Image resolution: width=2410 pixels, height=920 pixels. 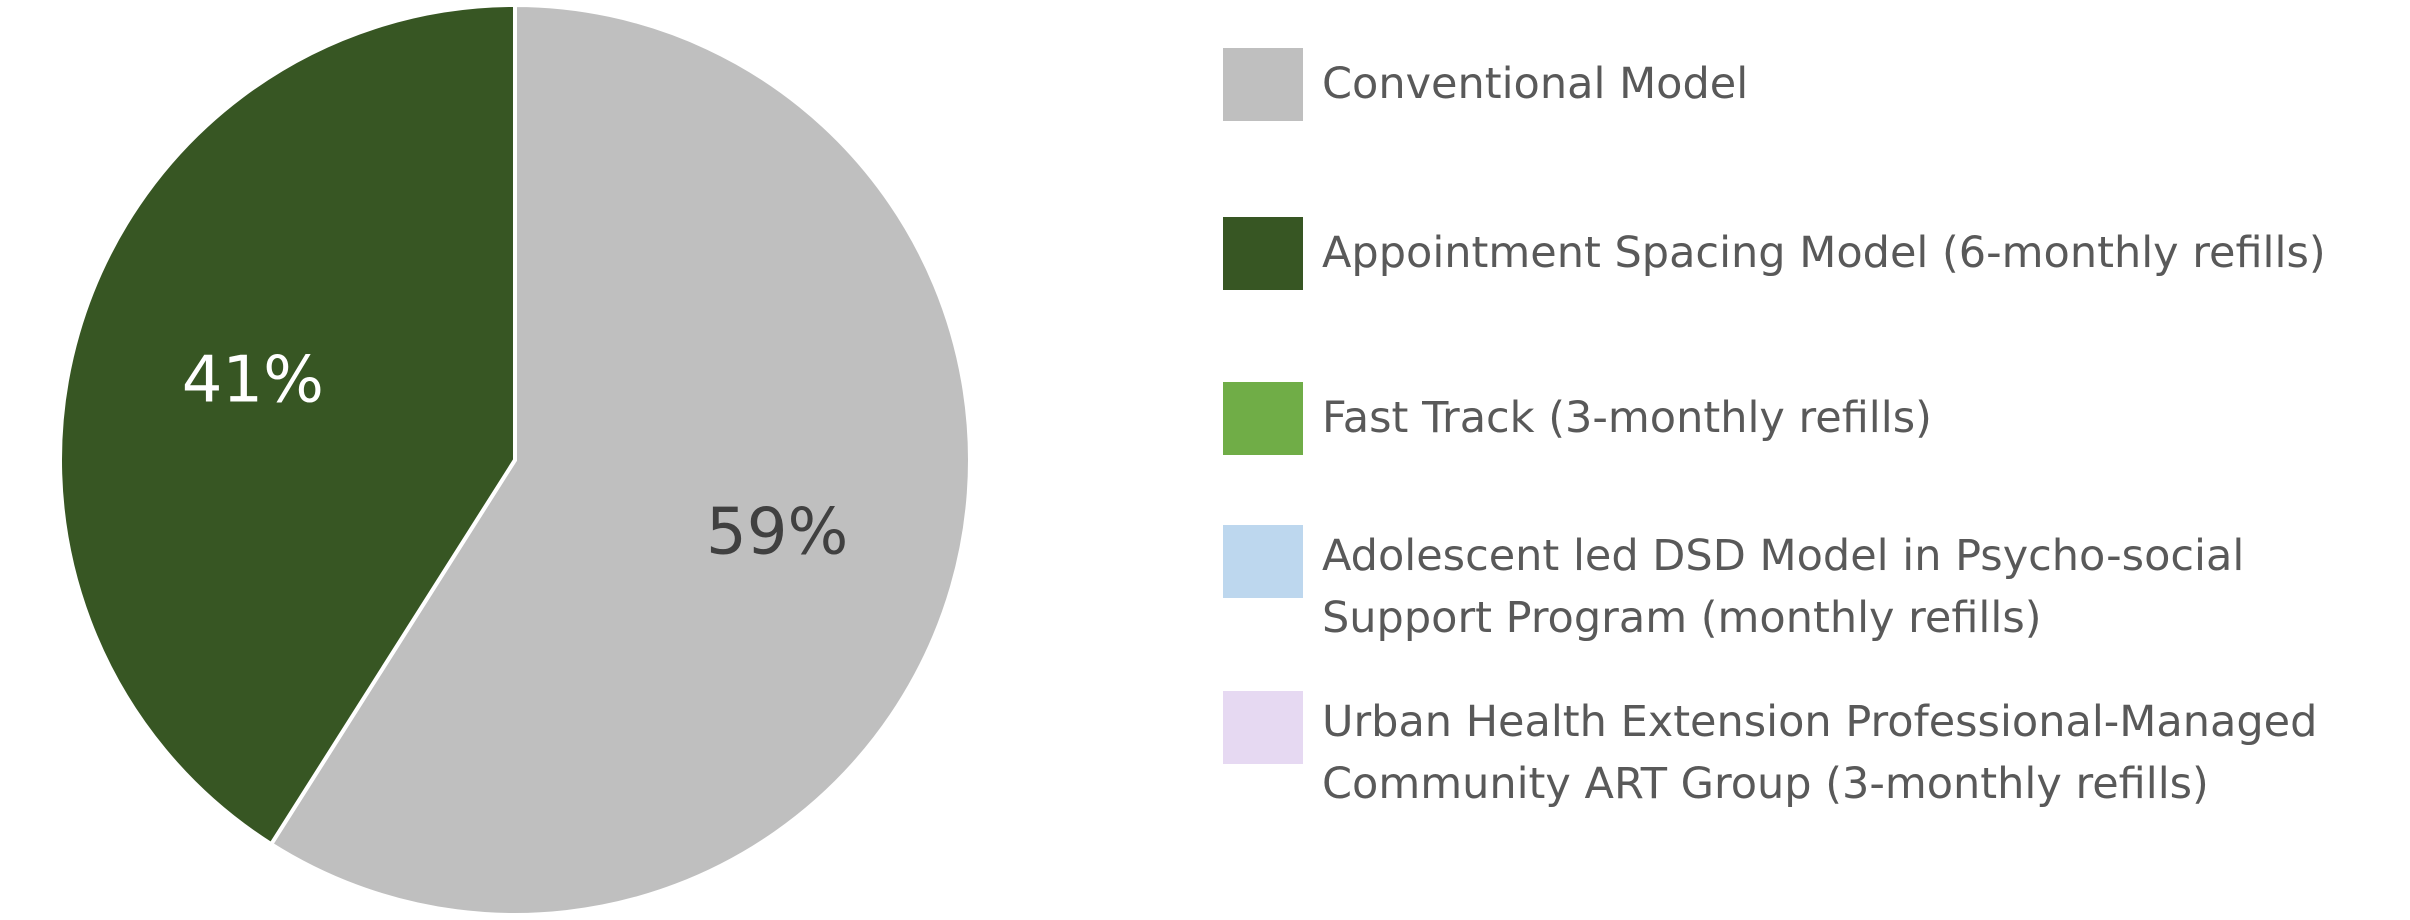 I want to click on legend-item: Conventional Model, so click(x=1486, y=84).